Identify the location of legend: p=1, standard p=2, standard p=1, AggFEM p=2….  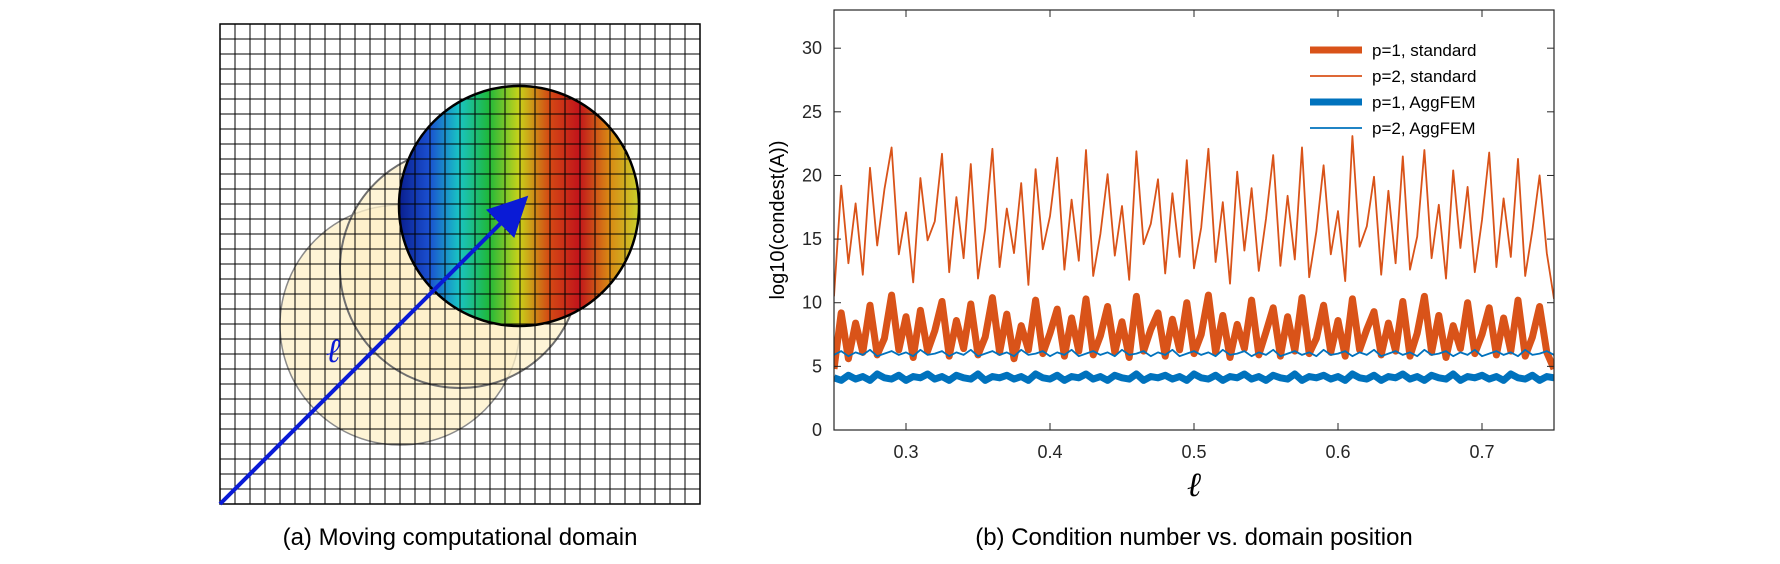
(1393, 89).